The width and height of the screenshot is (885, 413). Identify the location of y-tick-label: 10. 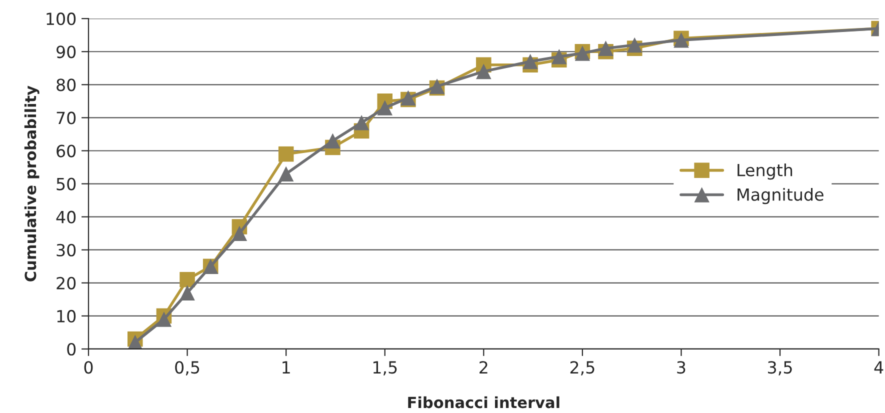
(66, 316).